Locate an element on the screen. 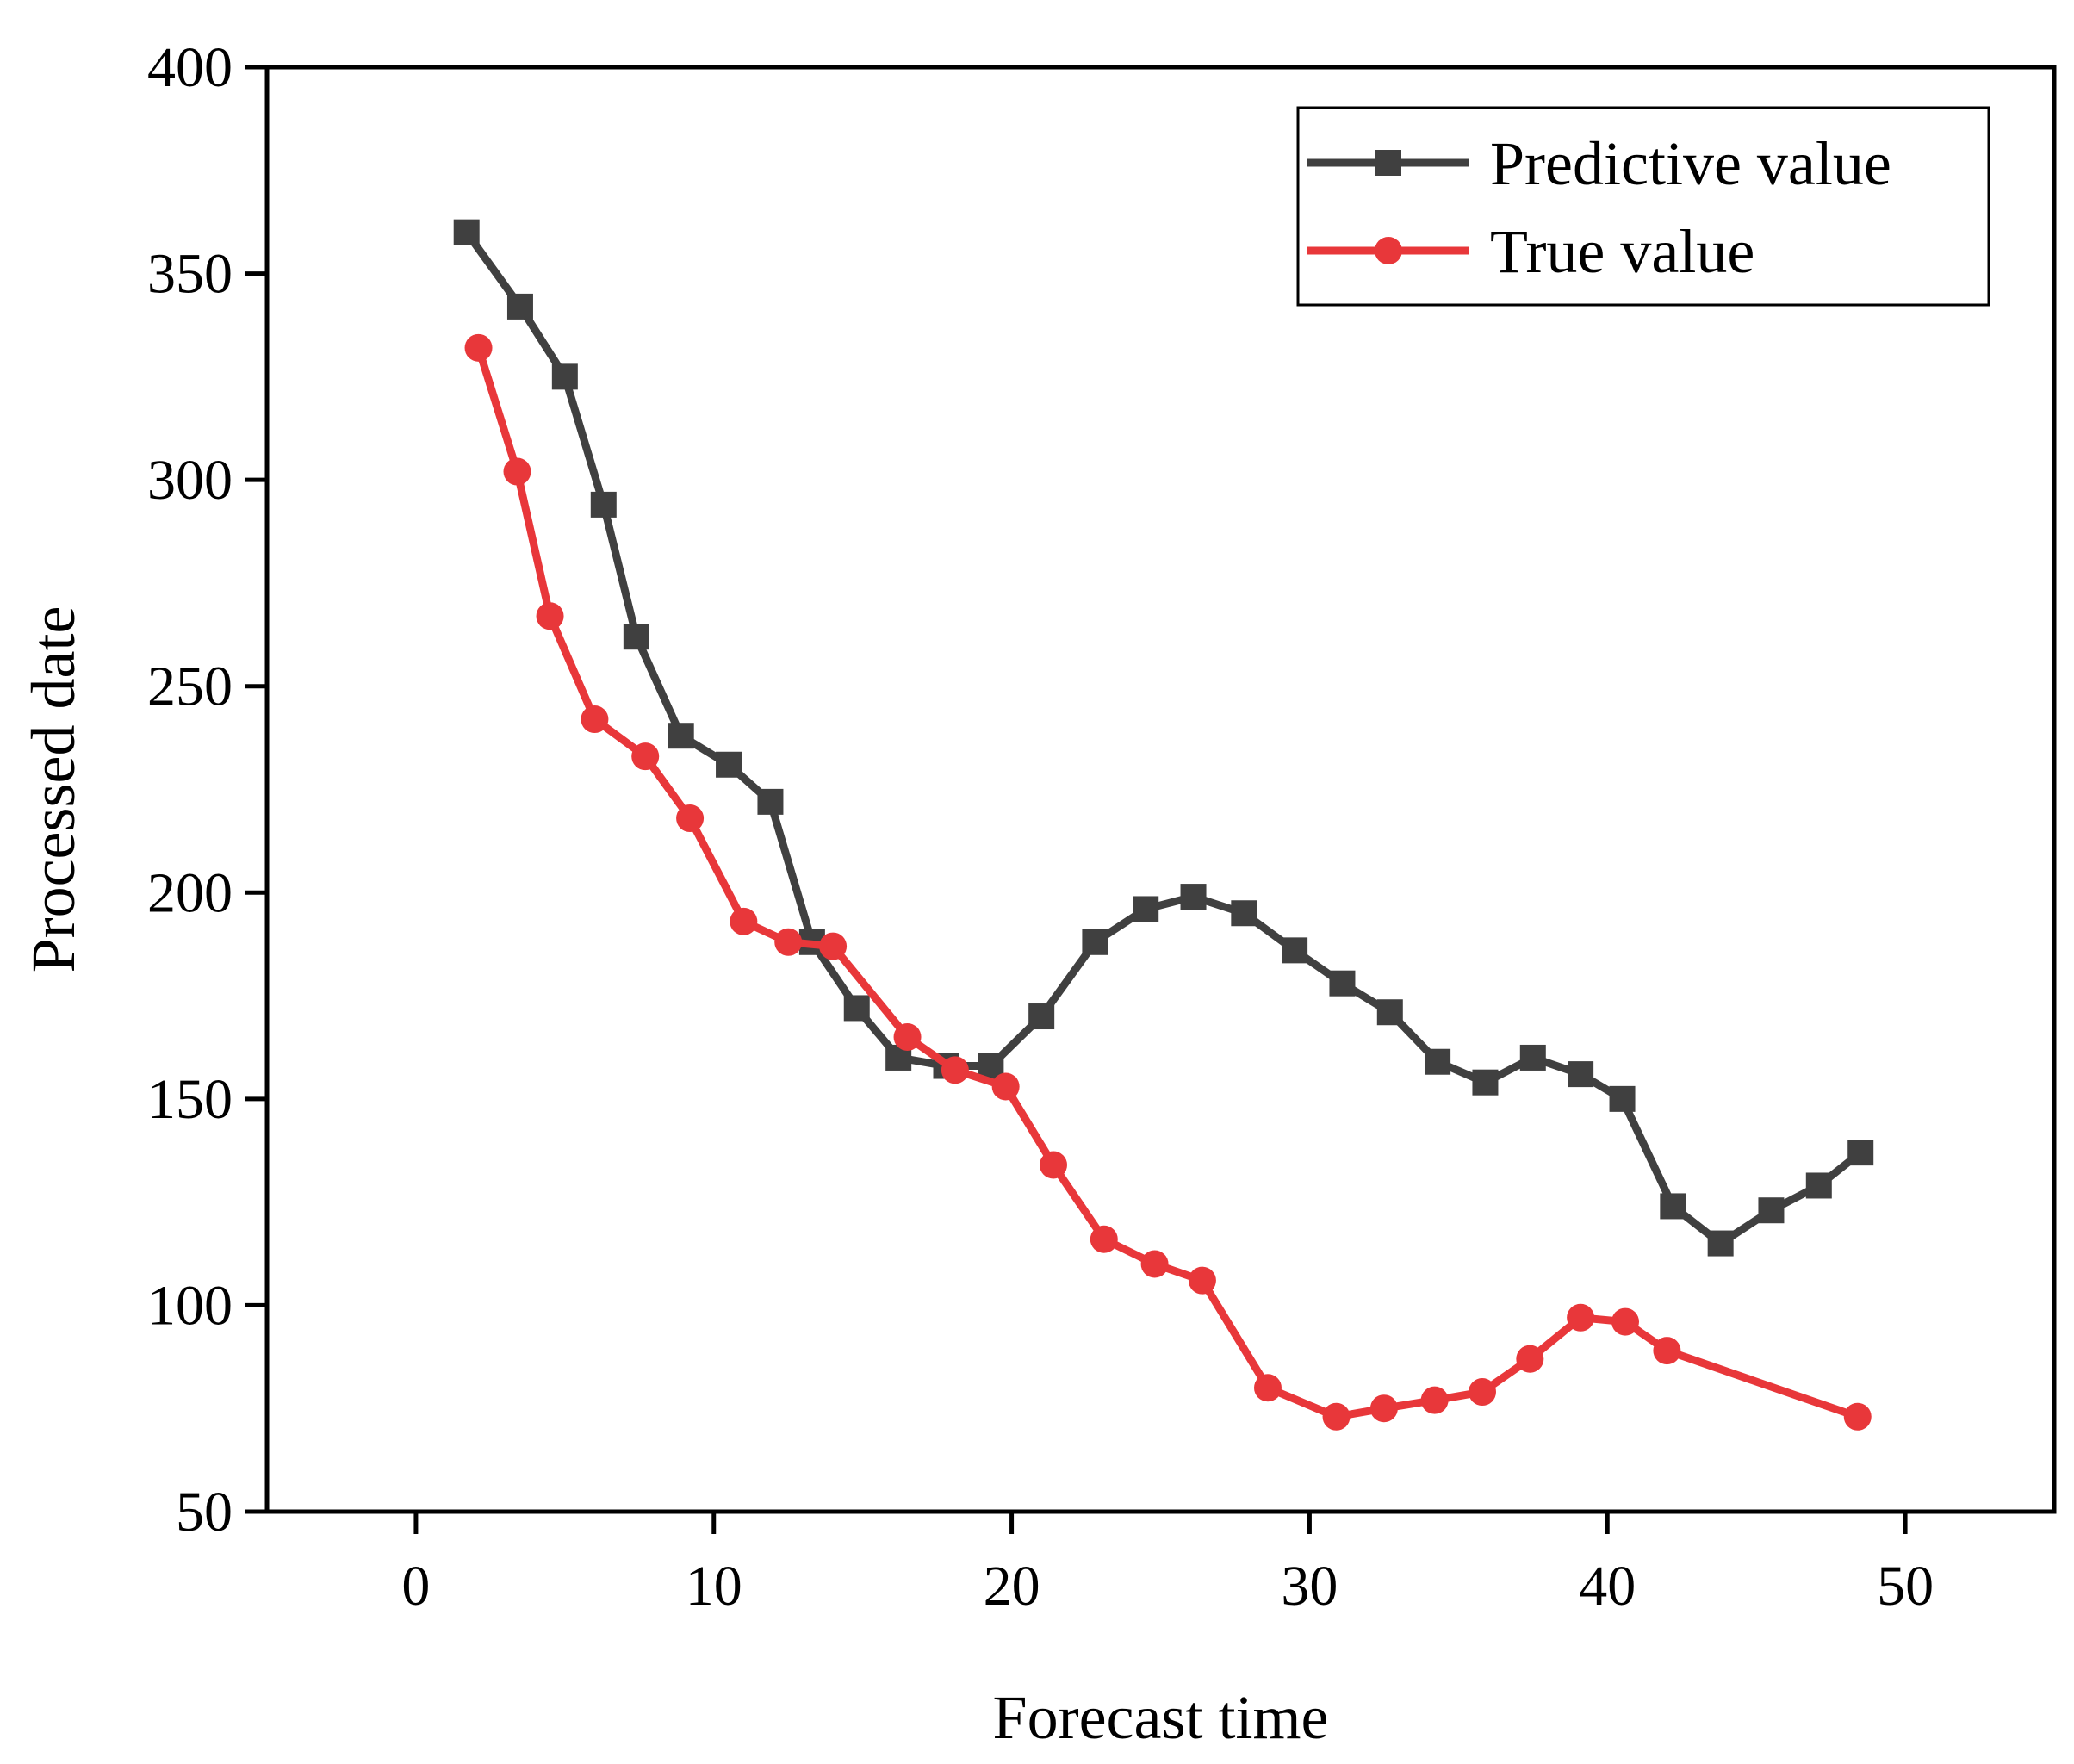 The height and width of the screenshot is (1764, 2074). y-tick-label: 350 is located at coordinates (190, 274).